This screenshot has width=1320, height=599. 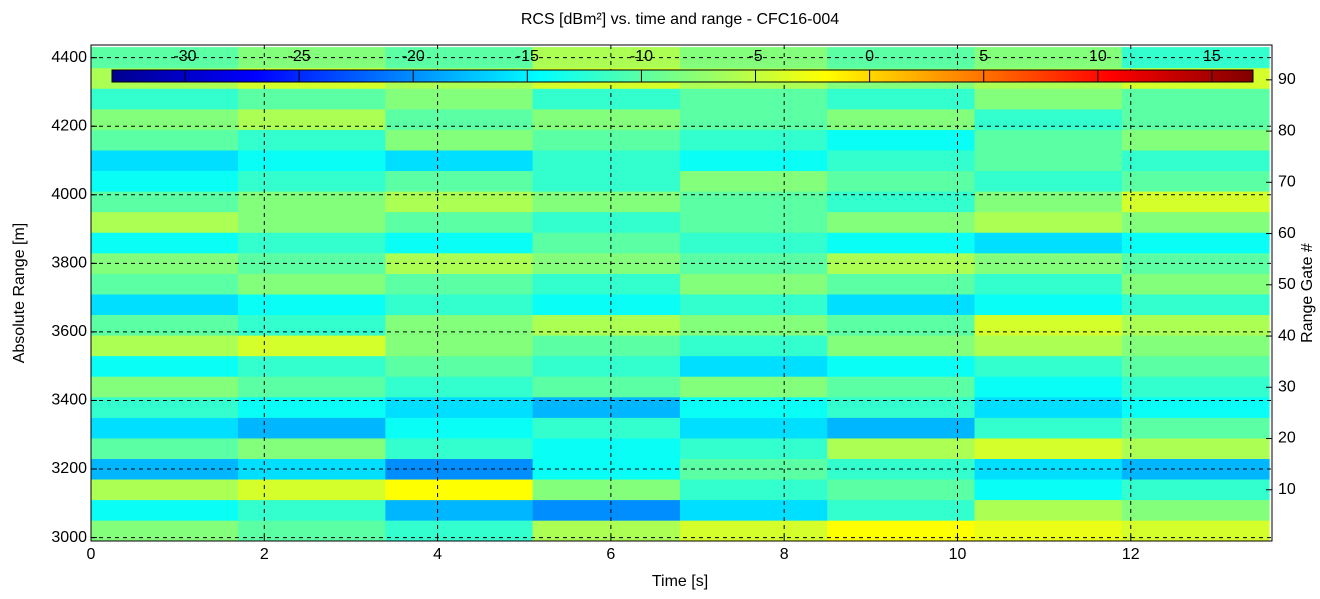 What do you see at coordinates (1307, 293) in the screenshot?
I see `y2-axis-label: Range Gate #` at bounding box center [1307, 293].